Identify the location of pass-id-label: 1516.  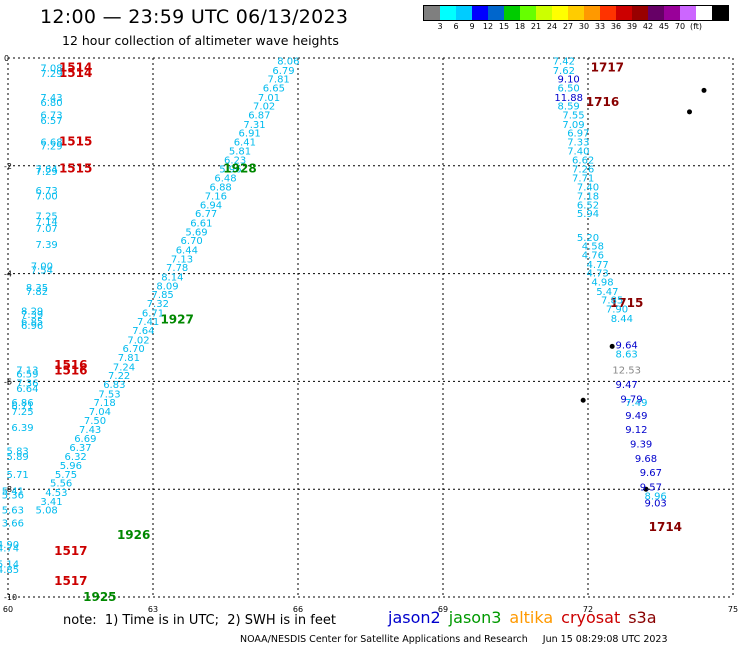
(70, 365).